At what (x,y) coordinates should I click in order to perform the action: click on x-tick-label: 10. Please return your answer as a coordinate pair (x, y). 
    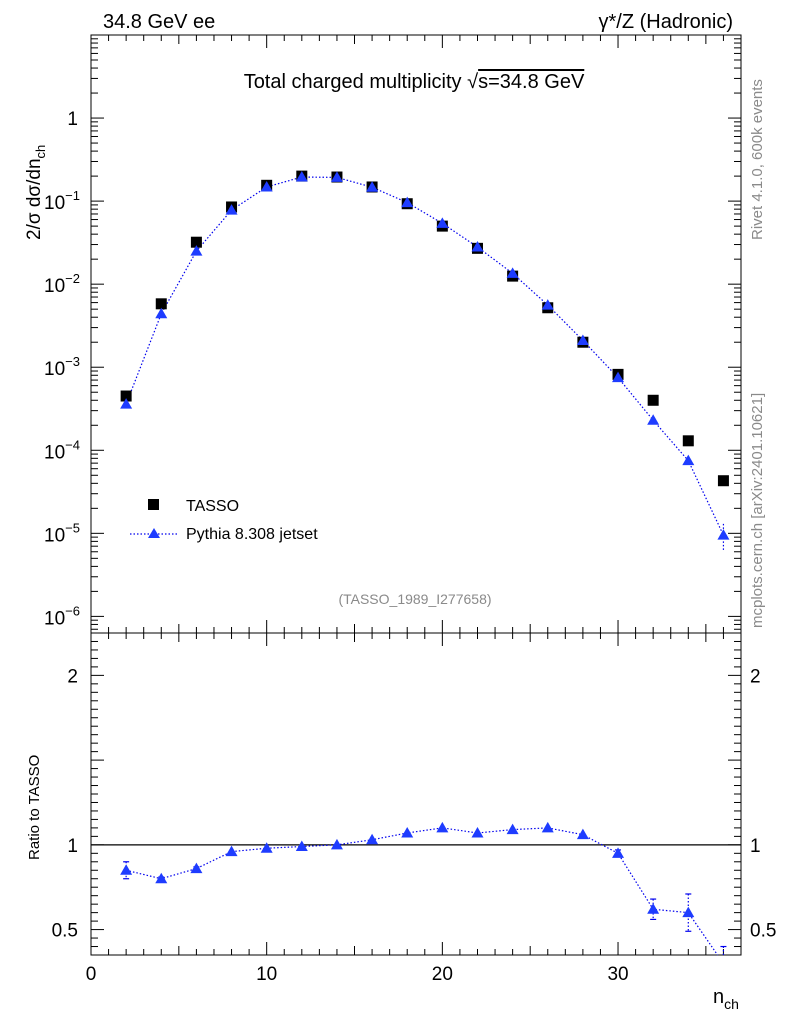
    Looking at the image, I should click on (266, 974).